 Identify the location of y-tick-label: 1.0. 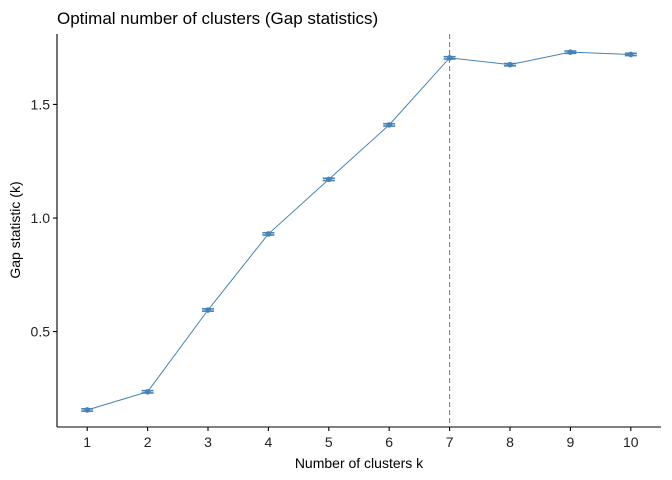
(41, 218).